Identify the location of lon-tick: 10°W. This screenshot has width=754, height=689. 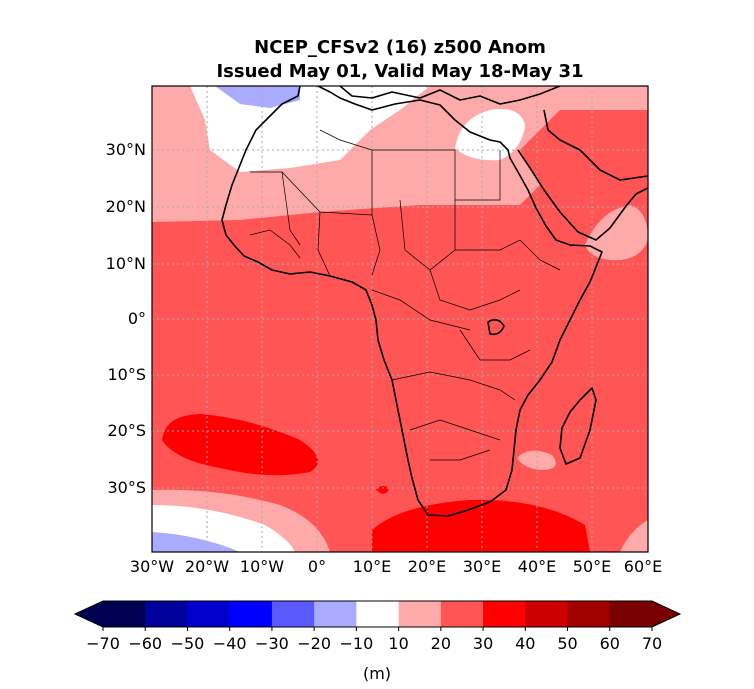
(262, 566).